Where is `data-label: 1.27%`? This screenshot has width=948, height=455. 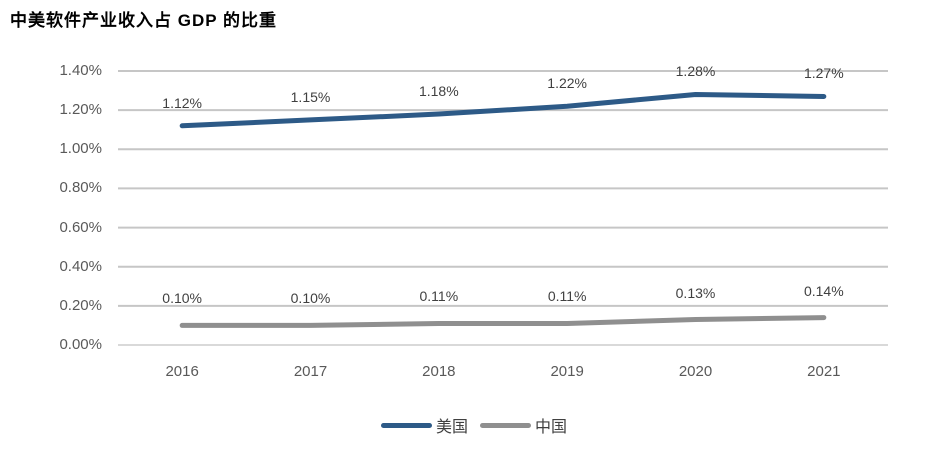
data-label: 1.27% is located at coordinates (823, 73).